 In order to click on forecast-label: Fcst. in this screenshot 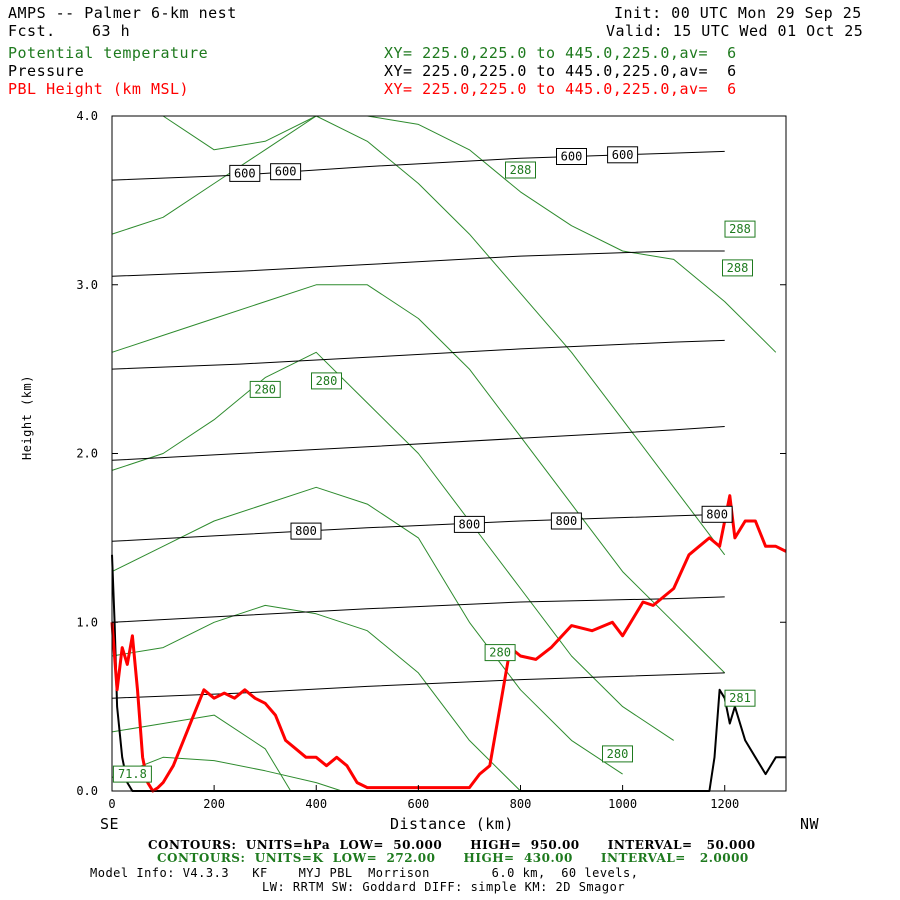, I will do `click(32, 31)`.